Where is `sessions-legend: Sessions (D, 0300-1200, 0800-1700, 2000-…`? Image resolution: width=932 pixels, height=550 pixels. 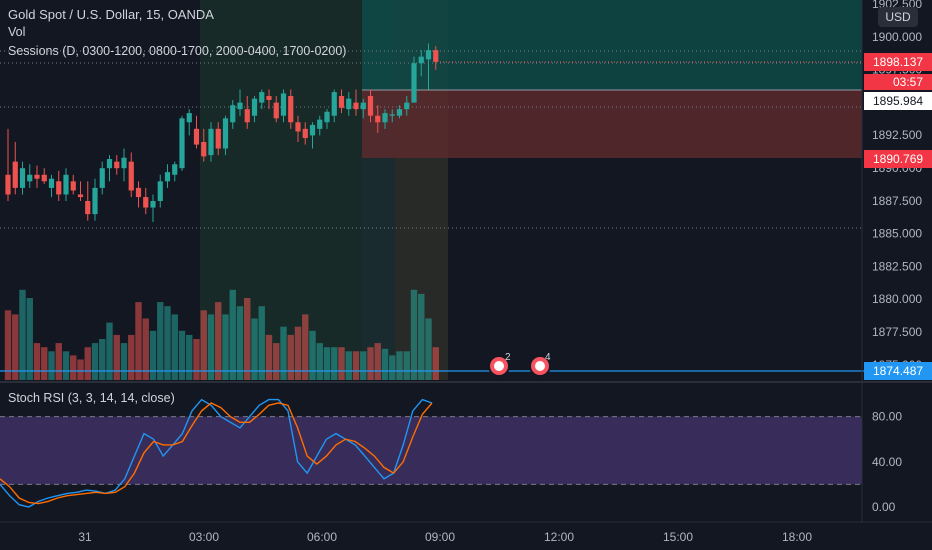
sessions-legend: Sessions (D, 0300-1200, 0800-1700, 2000-… is located at coordinates (177, 51).